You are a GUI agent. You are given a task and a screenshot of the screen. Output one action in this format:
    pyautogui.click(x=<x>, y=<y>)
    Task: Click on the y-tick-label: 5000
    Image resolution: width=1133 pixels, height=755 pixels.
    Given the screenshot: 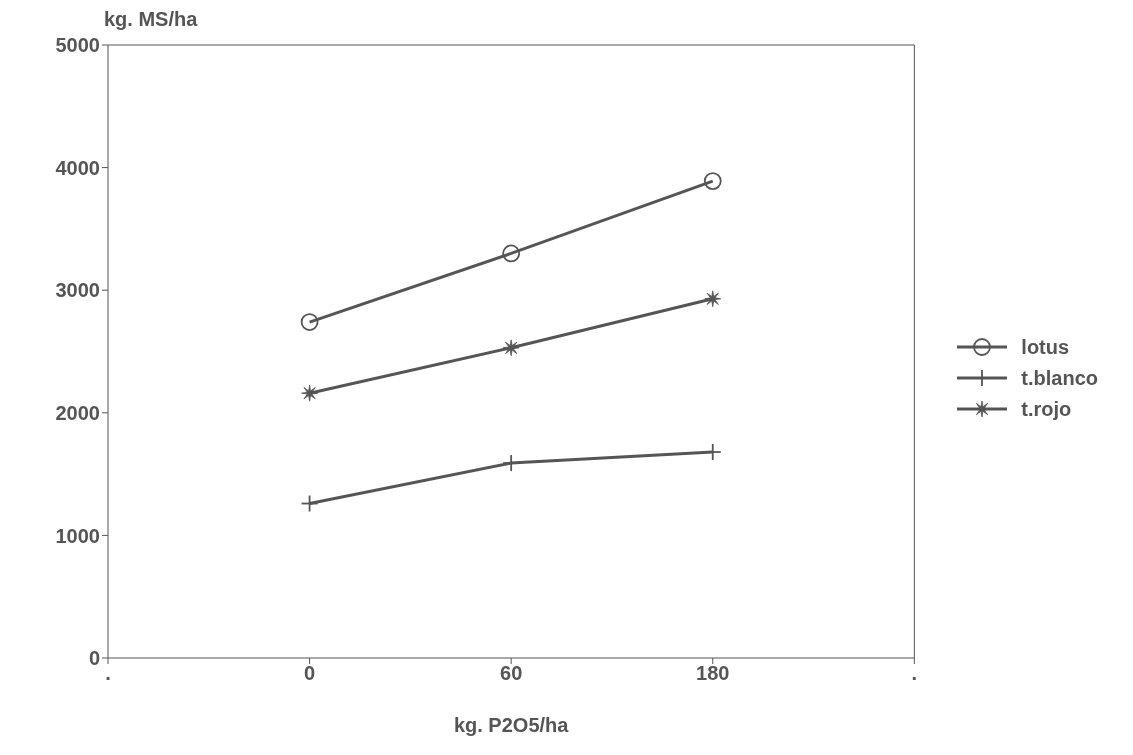 What is the action you would take?
    pyautogui.click(x=77, y=45)
    